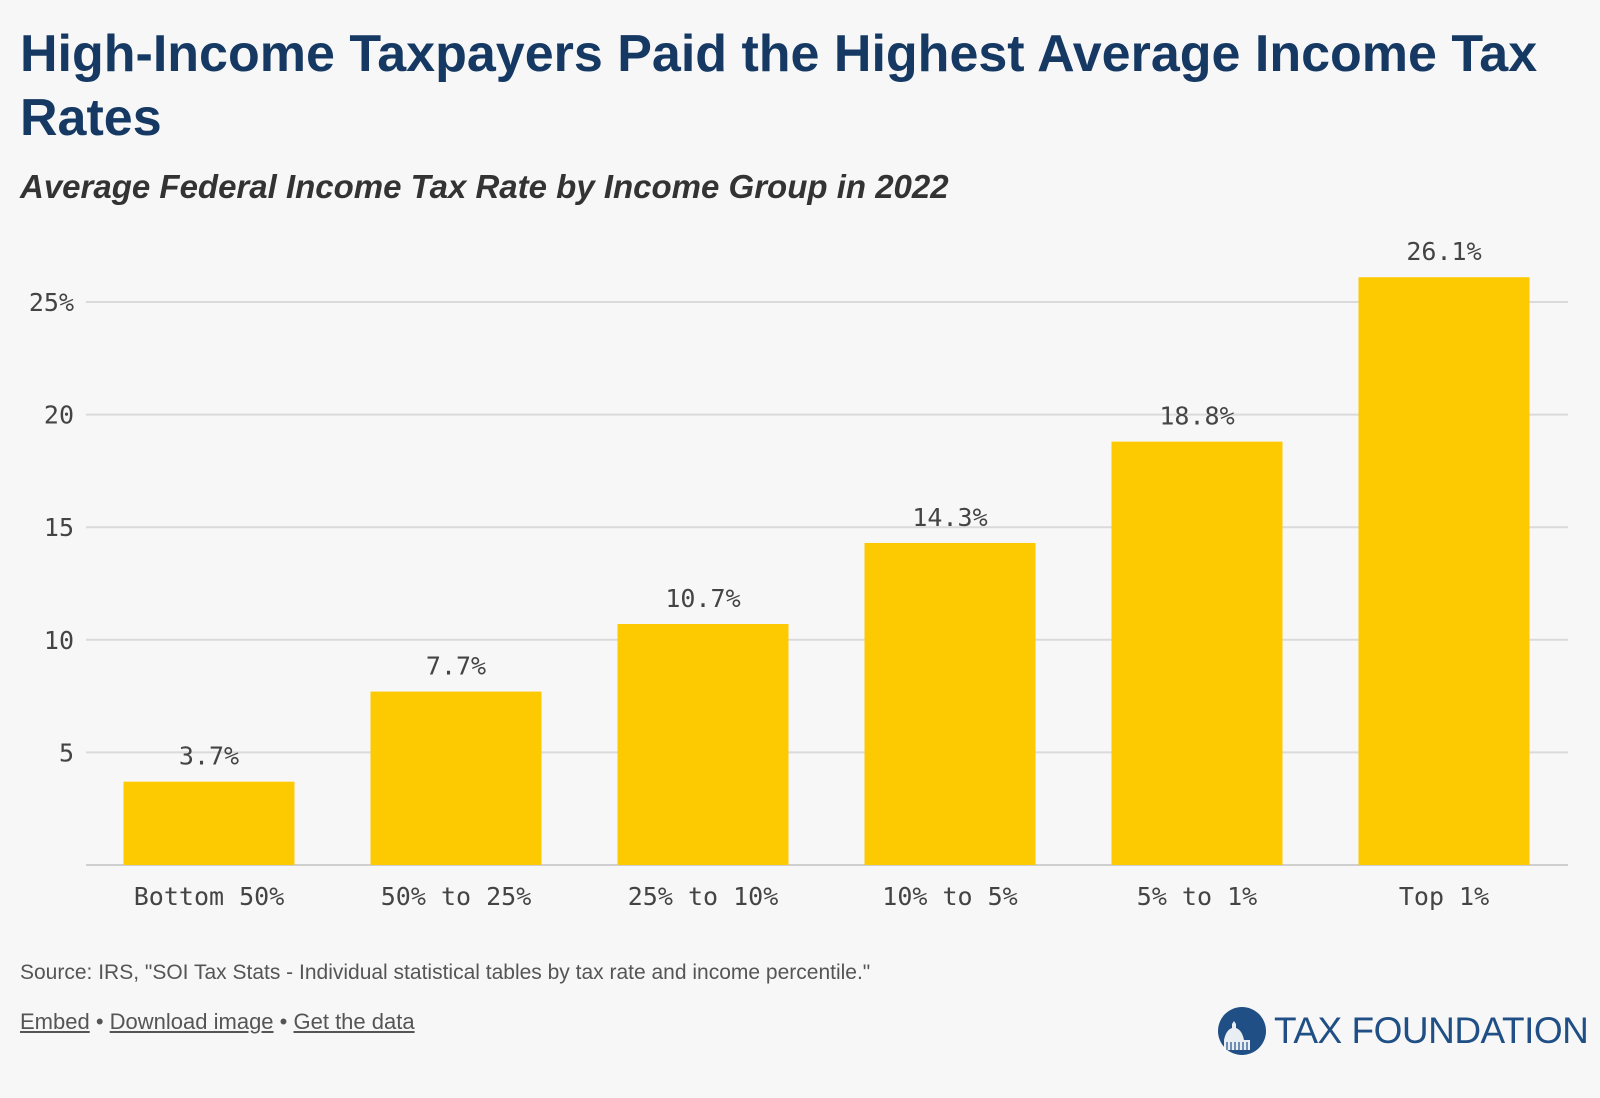 The image size is (1600, 1098). I want to click on x-tick-label: Bottom 50%, so click(209, 896).